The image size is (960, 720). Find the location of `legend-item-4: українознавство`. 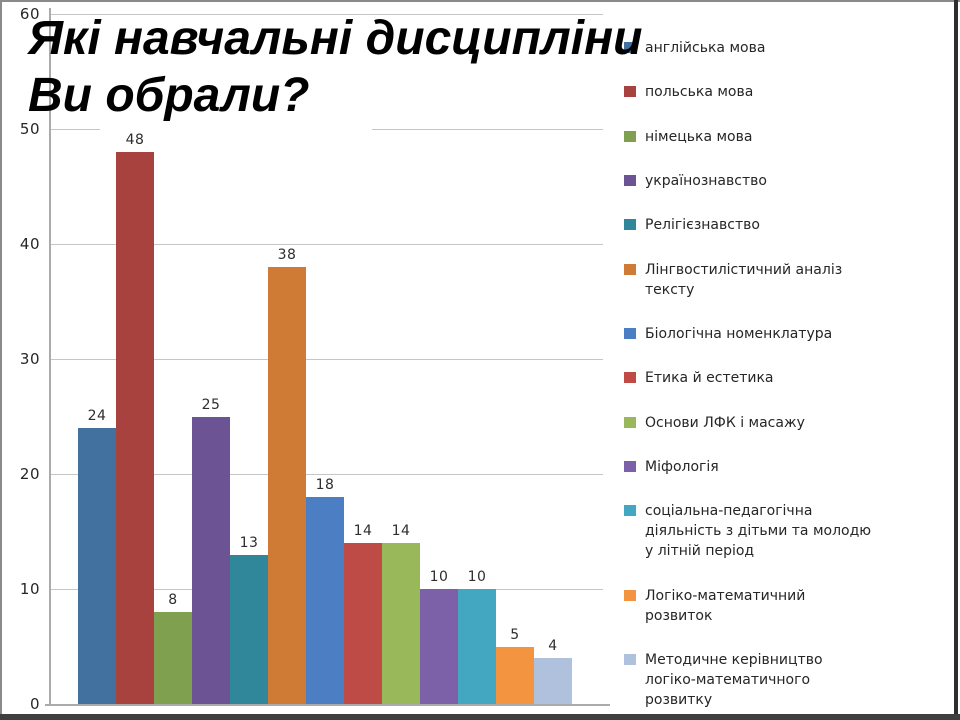

legend-item-4: українознавство is located at coordinates (787, 181).